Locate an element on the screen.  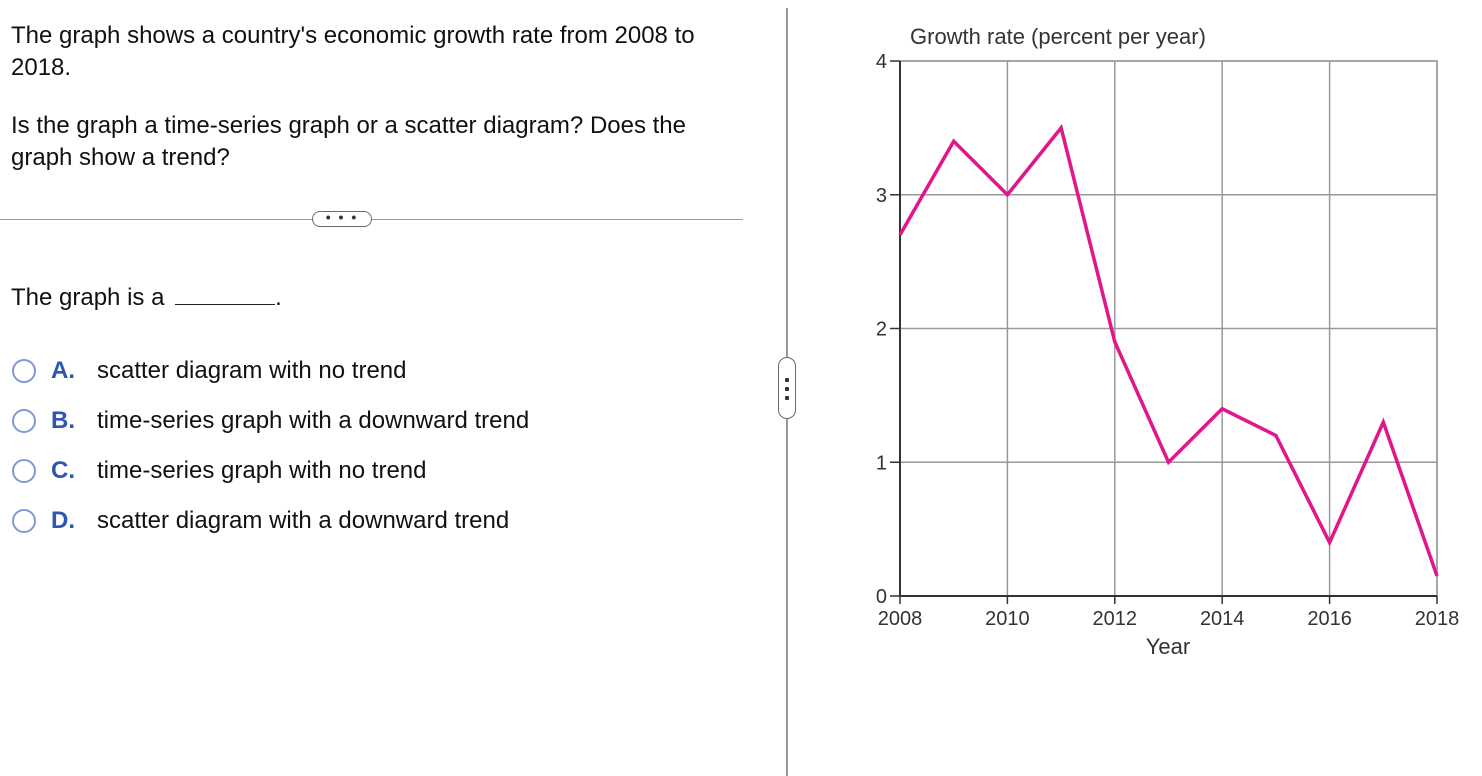
x-tick-label: 2014 is located at coordinates (1222, 619).